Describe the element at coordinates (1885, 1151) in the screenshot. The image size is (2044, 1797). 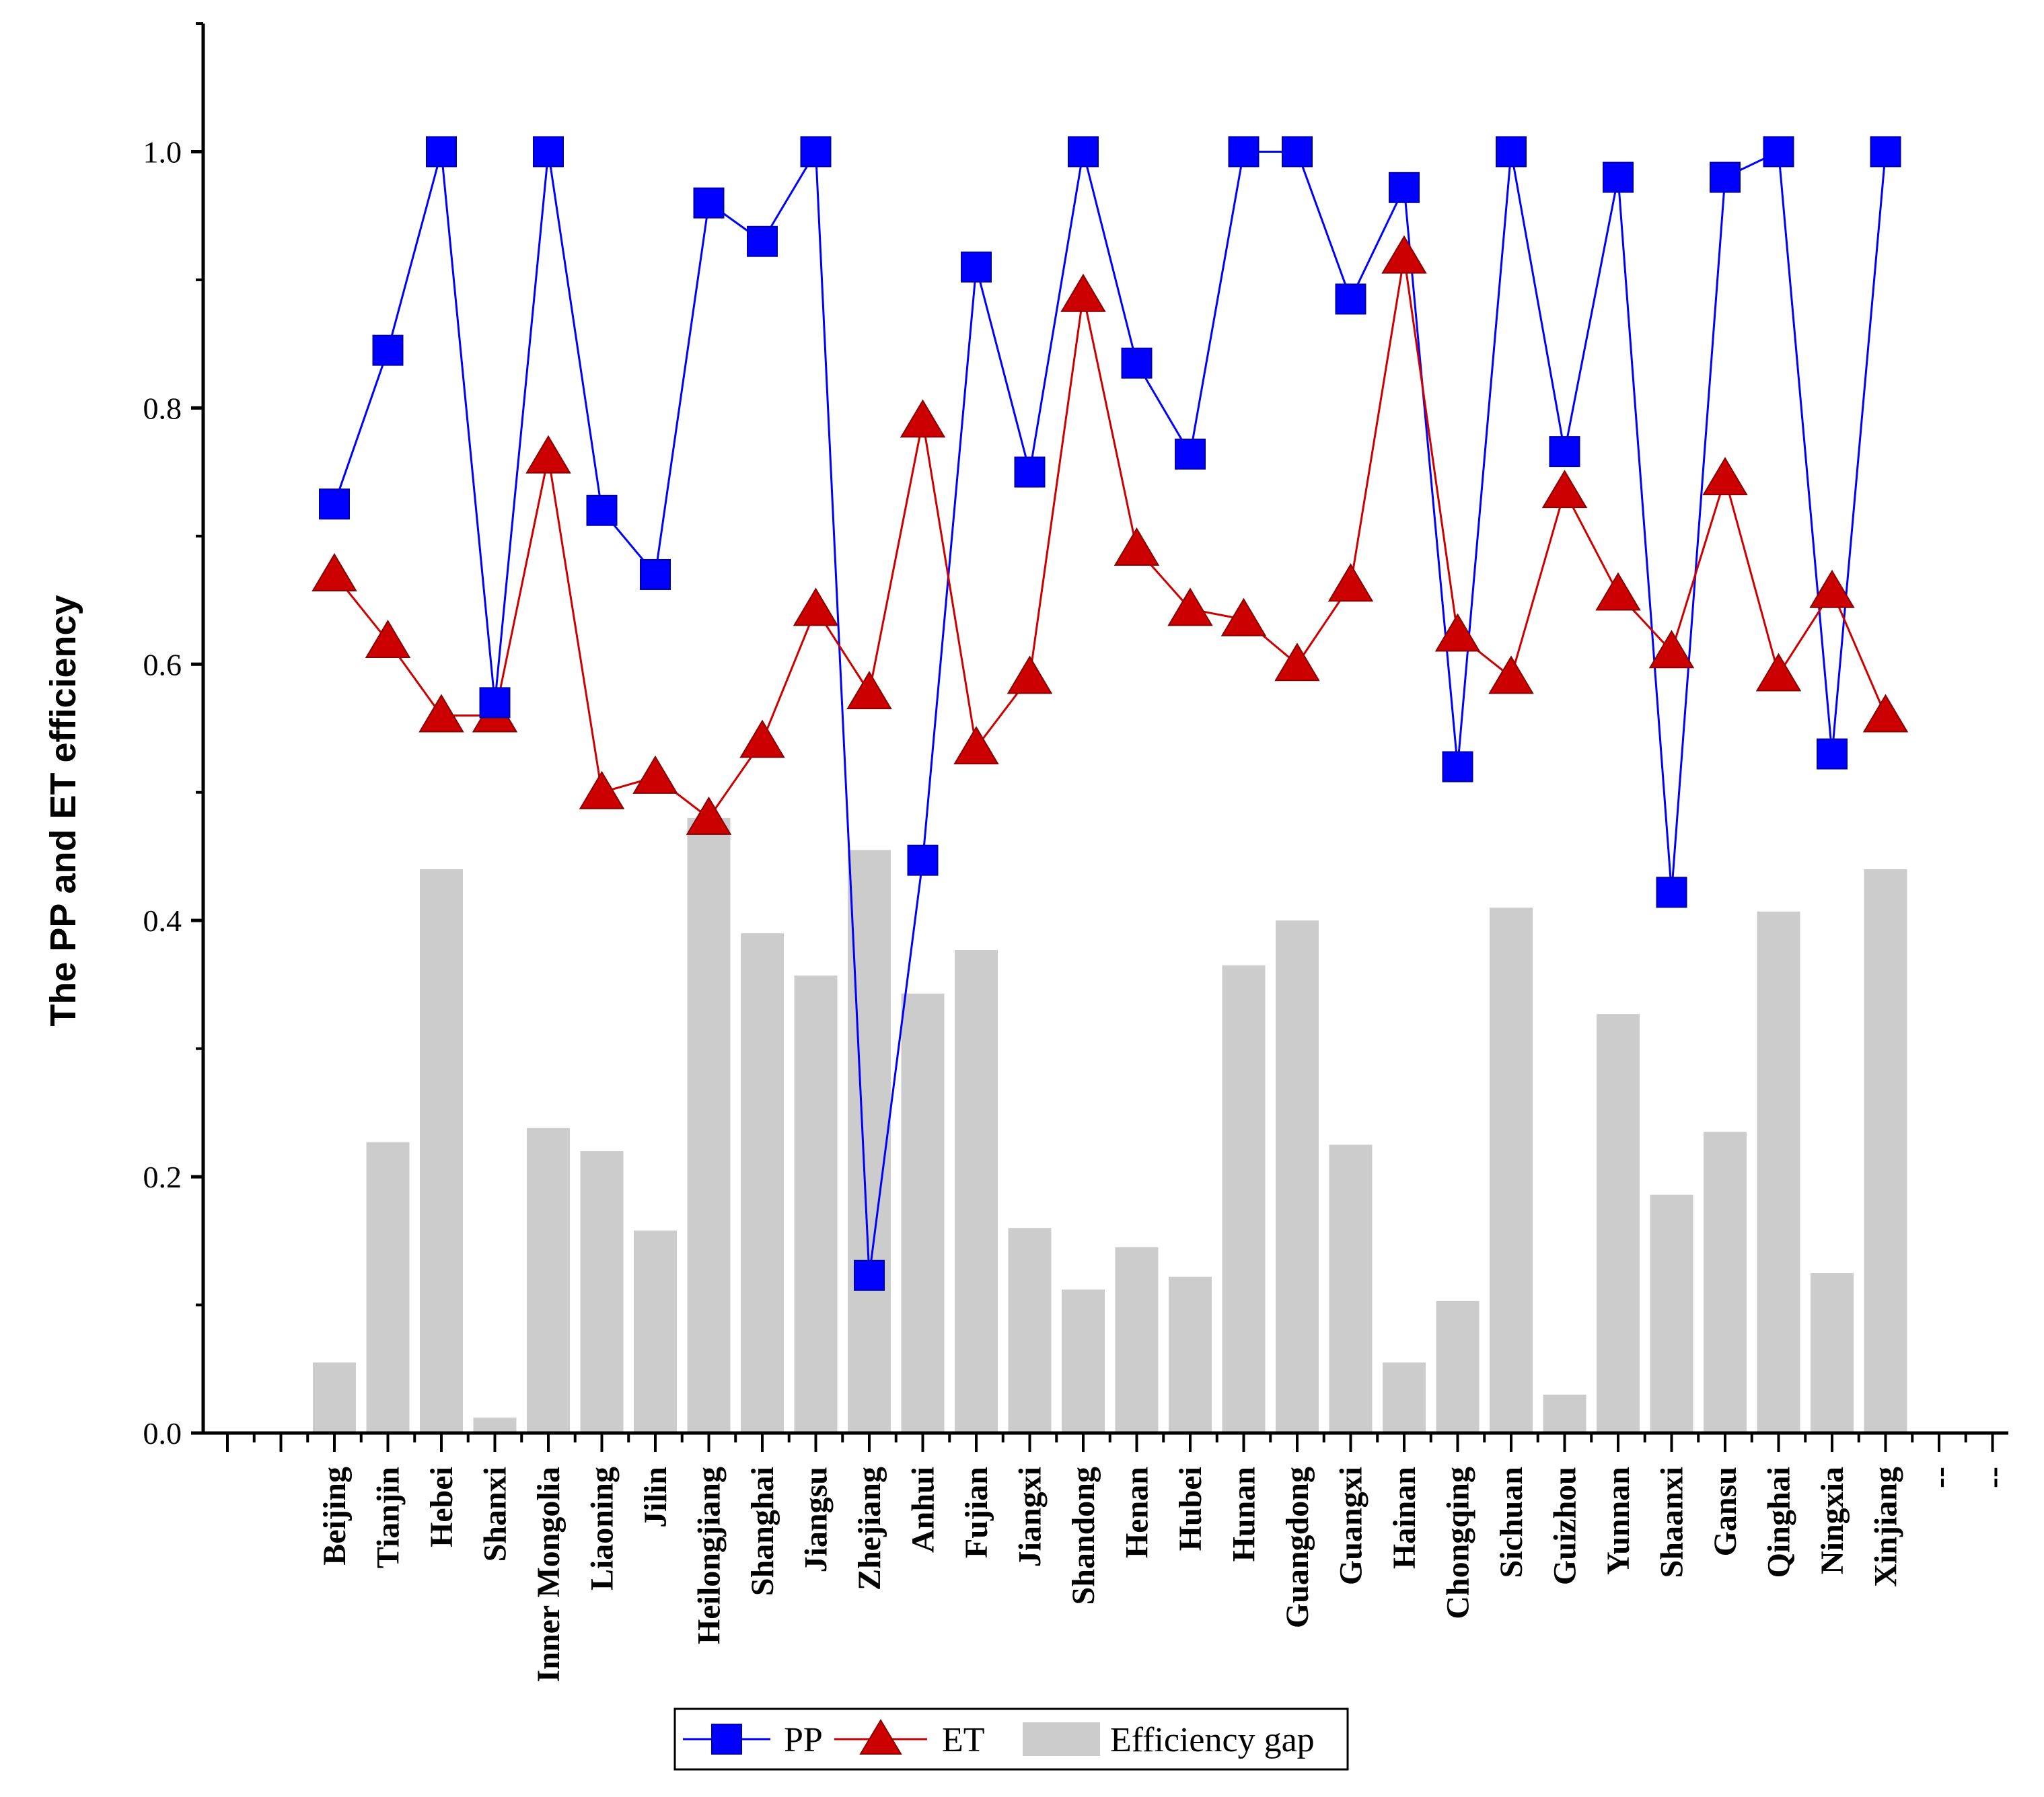
I see `bar-xinjiang` at that location.